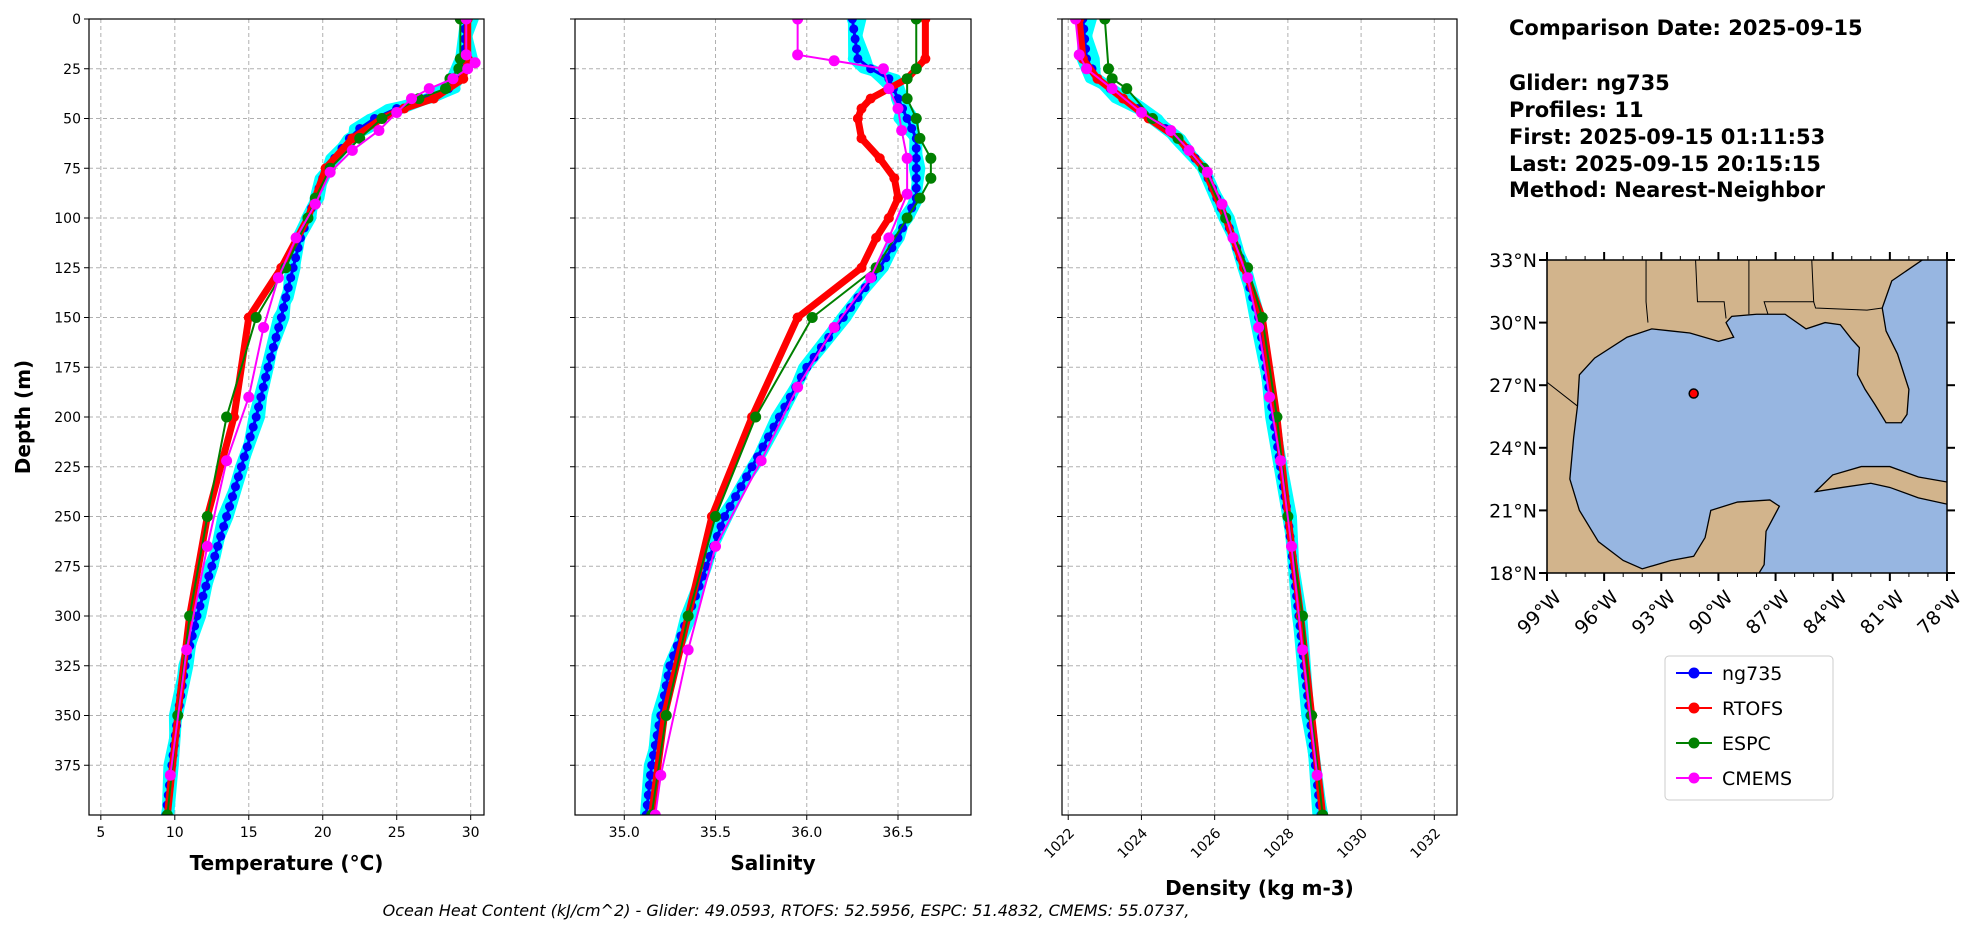 This screenshot has width=1987, height=934. I want to click on y-tick-label: 300, so click(67, 617).